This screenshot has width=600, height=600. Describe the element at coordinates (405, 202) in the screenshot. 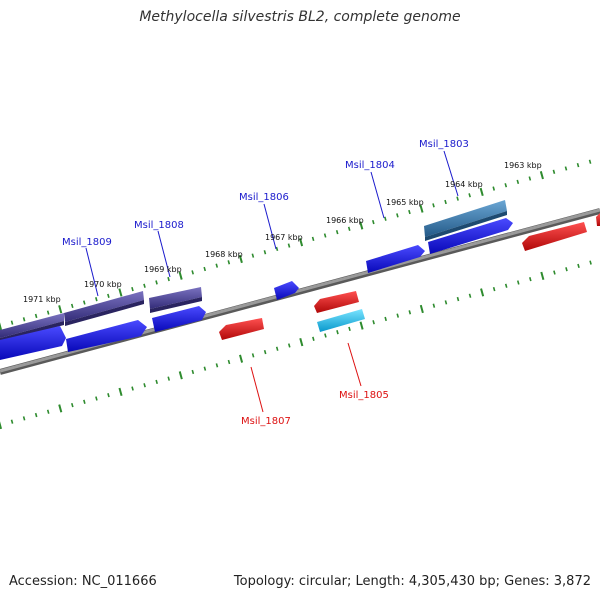

I see `ruler-label-1965: 1965 kbp` at that location.